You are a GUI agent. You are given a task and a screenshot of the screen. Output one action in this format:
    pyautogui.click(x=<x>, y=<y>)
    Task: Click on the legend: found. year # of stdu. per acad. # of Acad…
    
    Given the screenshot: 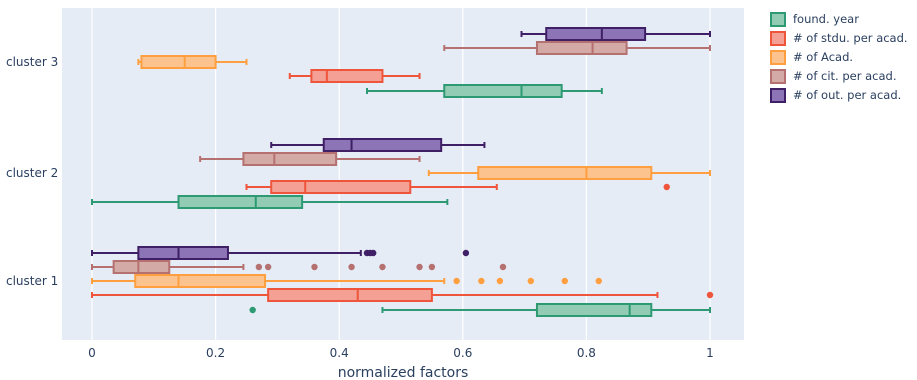 What is the action you would take?
    pyautogui.click(x=839, y=57)
    